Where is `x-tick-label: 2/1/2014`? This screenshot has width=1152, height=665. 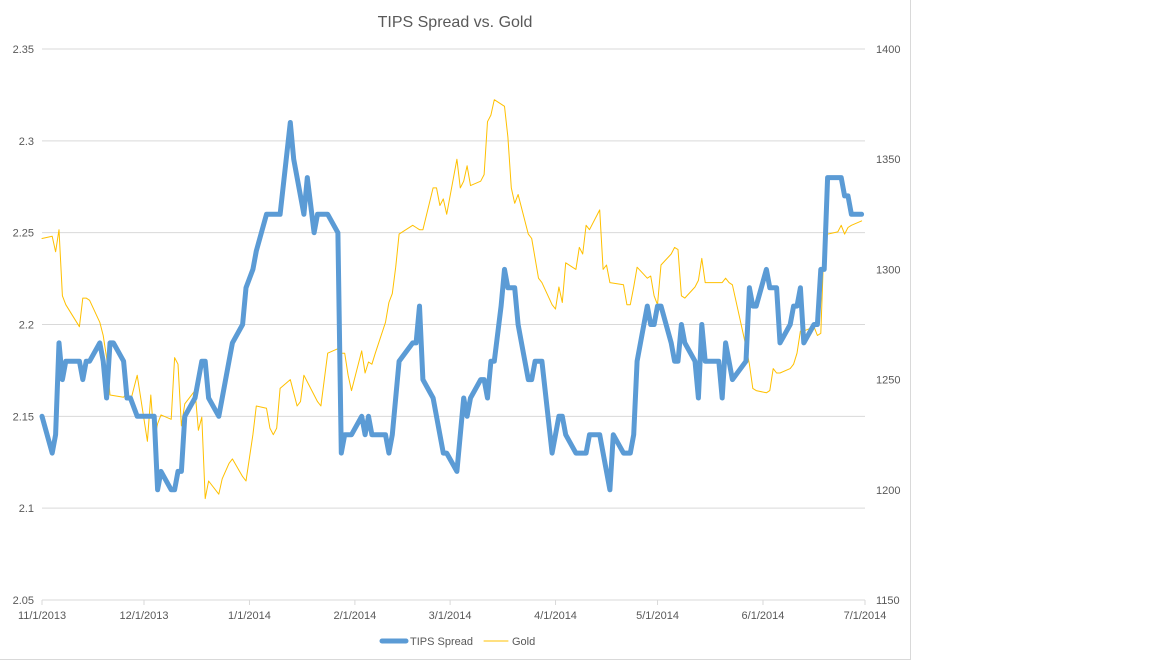
x-tick-label: 2/1/2014 is located at coordinates (354, 616).